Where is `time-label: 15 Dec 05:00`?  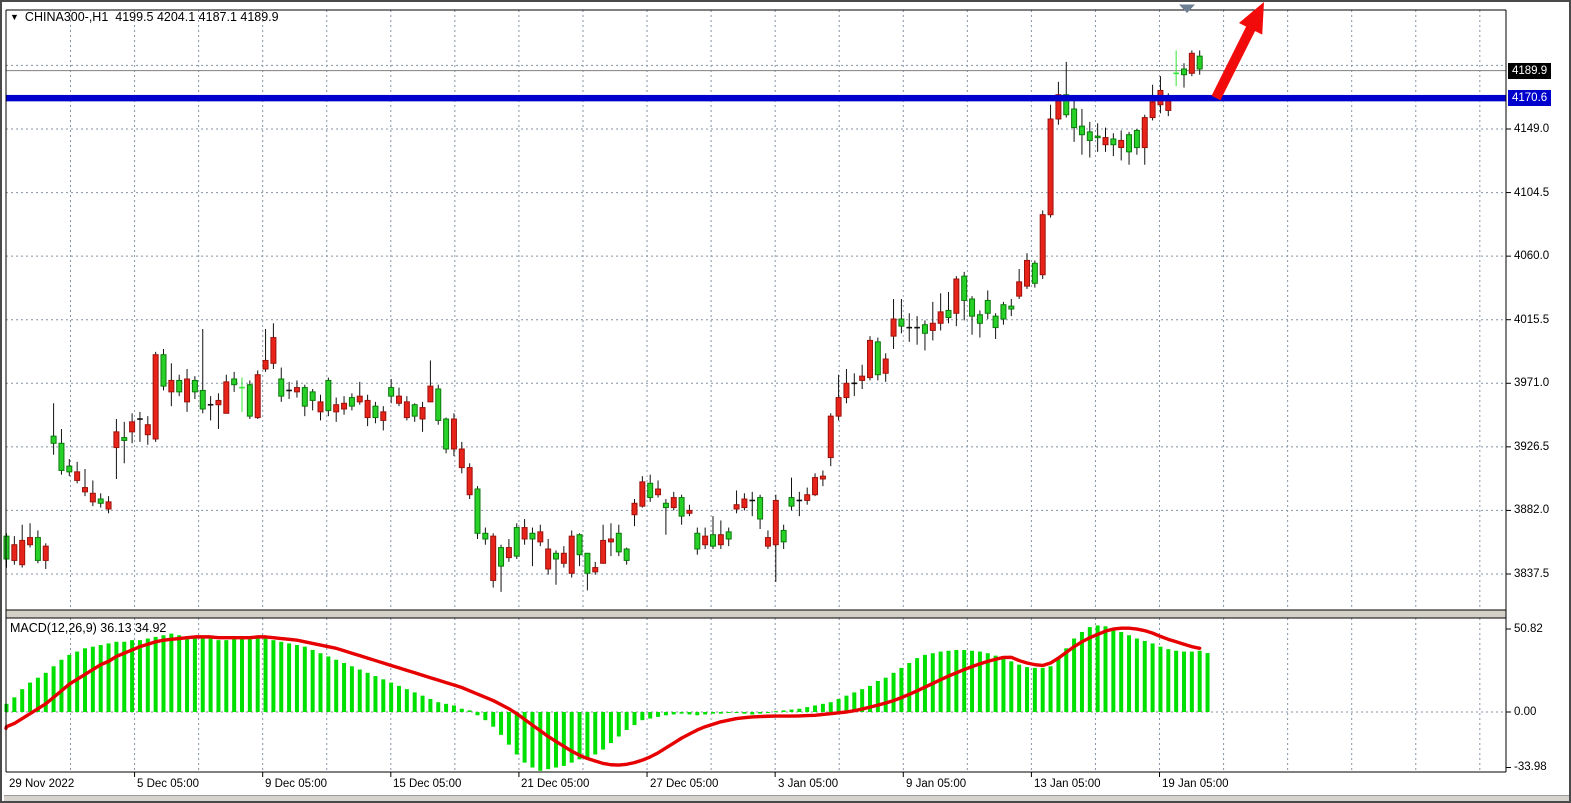
time-label: 15 Dec 05:00 is located at coordinates (427, 784).